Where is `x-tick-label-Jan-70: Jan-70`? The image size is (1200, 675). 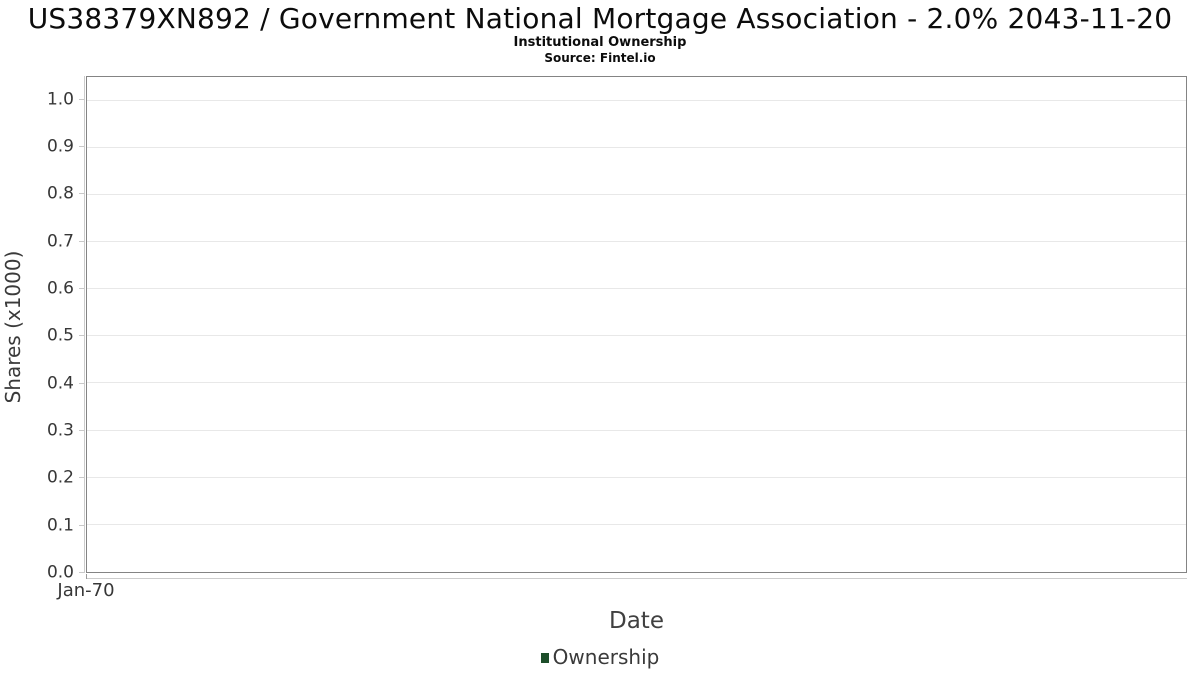 x-tick-label-Jan-70: Jan-70 is located at coordinates (86, 590).